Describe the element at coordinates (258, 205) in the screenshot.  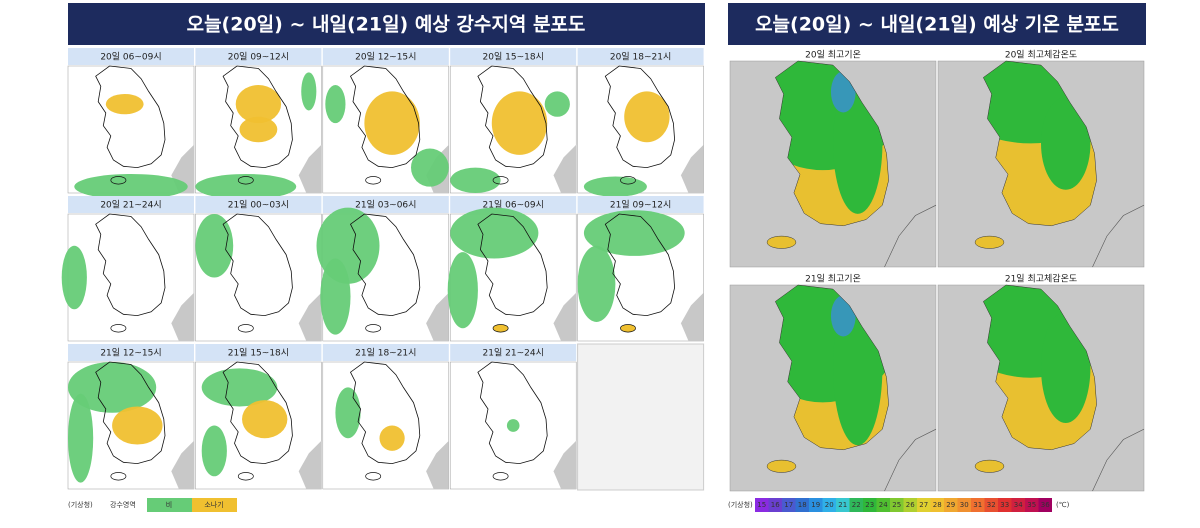
I see `panel-label: 21일 00~03시` at that location.